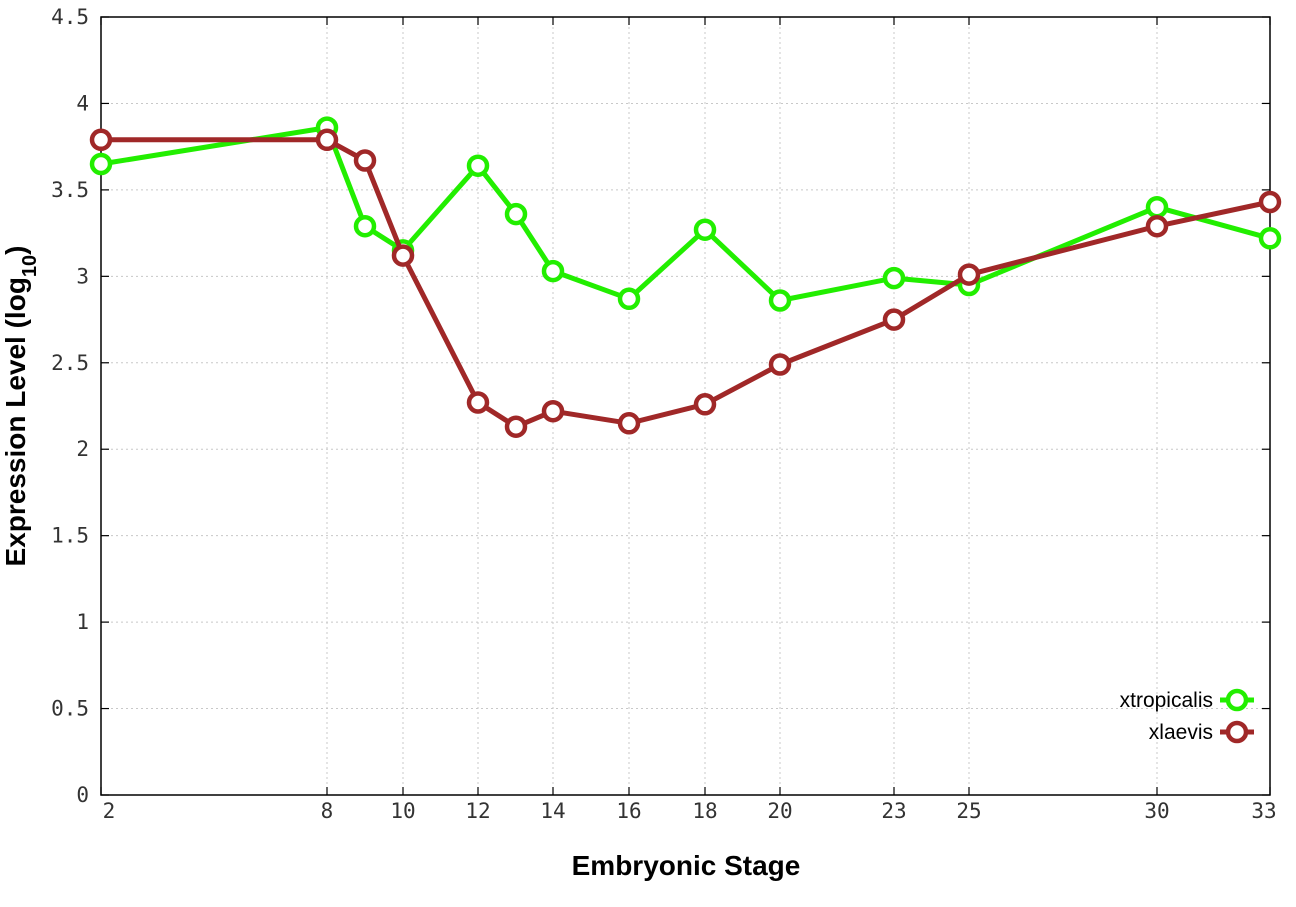  What do you see at coordinates (30, 266) in the screenshot?
I see `y-axis-title-subscript: 10` at bounding box center [30, 266].